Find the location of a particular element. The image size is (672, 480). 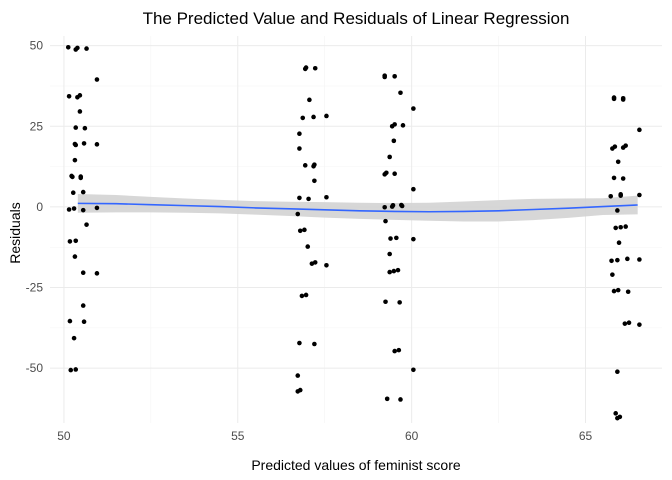

smooth-line is located at coordinates (357, 207).